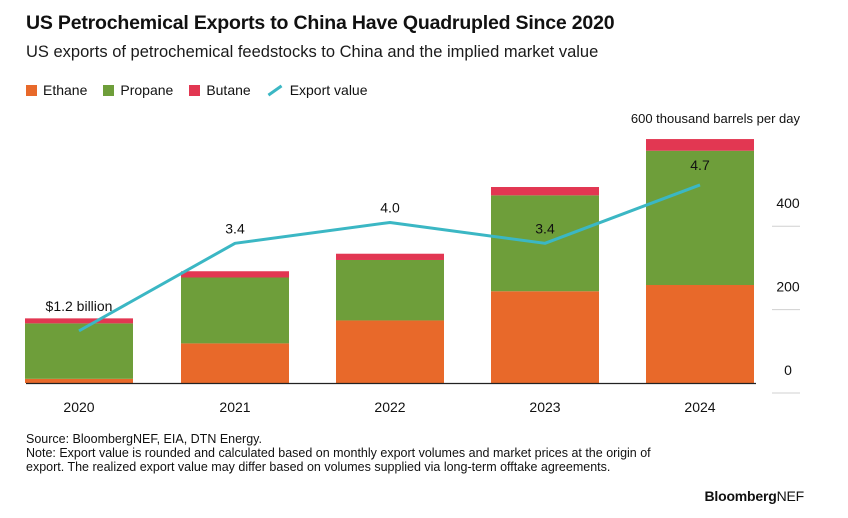  I want to click on bar-propane-2022, so click(390, 290).